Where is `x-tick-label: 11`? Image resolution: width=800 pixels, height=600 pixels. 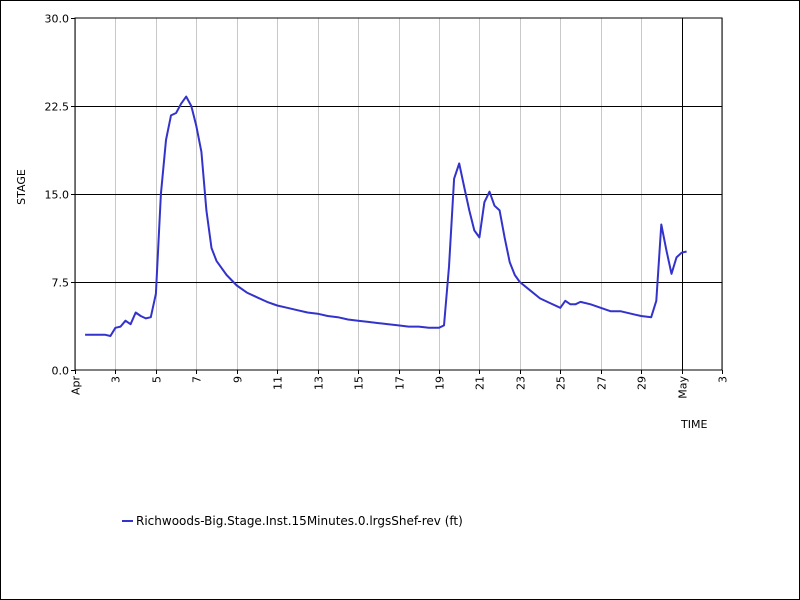
x-tick-label: 11 is located at coordinates (278, 383).